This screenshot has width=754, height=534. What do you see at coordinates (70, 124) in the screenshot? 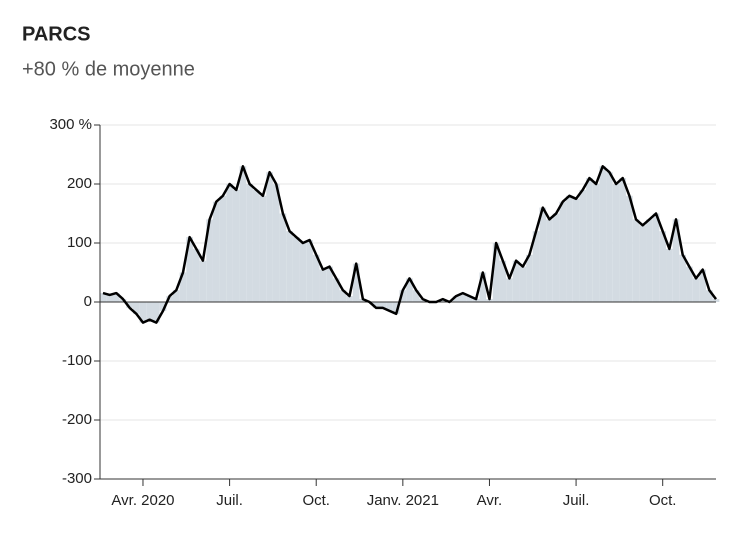
I see `y-tick-label: 300 %` at bounding box center [70, 124].